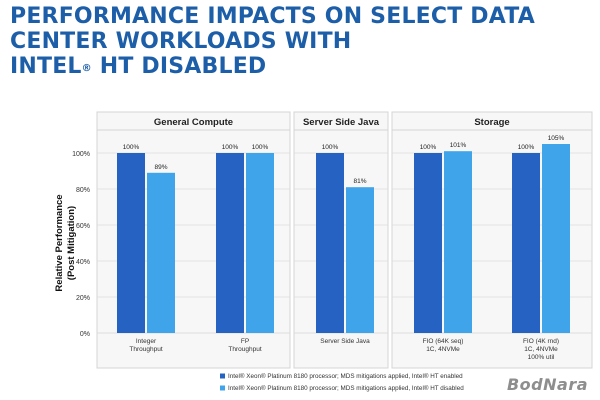  What do you see at coordinates (341, 122) in the screenshot?
I see `panel-header-label: Server Side Java` at bounding box center [341, 122].